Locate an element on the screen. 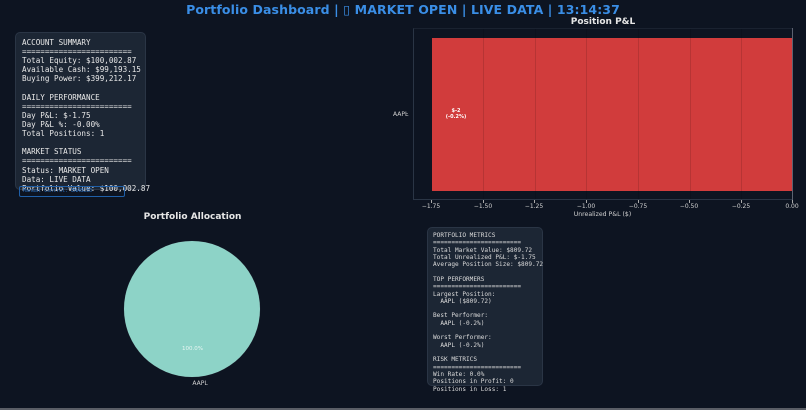 The width and height of the screenshot is (806, 410). x-axis-label: Unrealized P&L ($) is located at coordinates (602, 214).